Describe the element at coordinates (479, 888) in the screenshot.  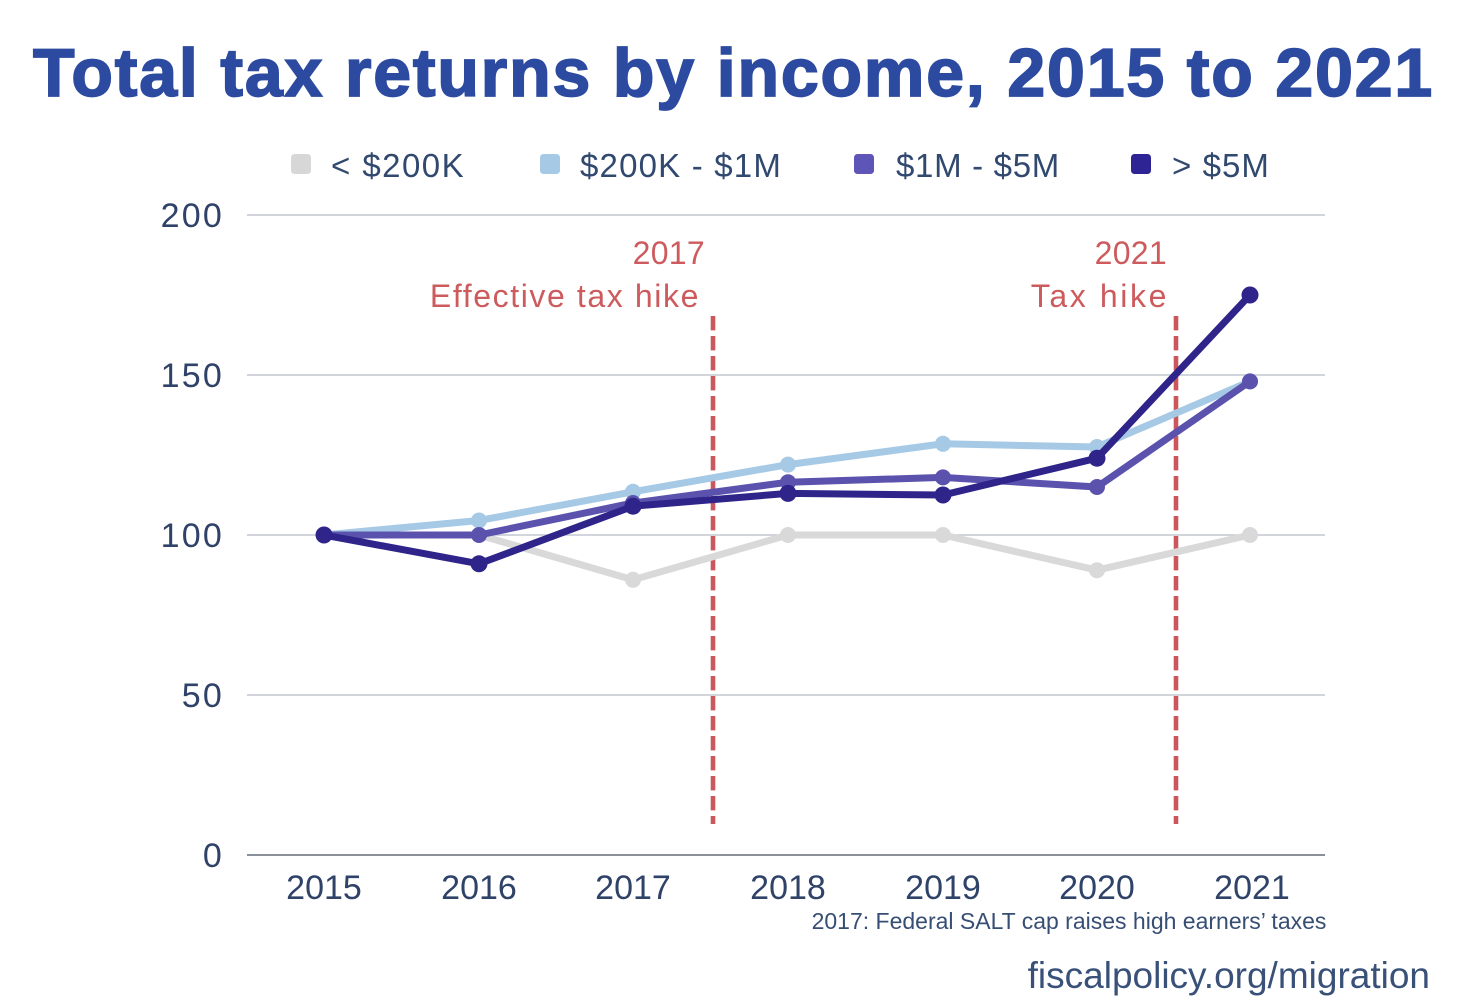
I see `svg-text: 2016` at that location.